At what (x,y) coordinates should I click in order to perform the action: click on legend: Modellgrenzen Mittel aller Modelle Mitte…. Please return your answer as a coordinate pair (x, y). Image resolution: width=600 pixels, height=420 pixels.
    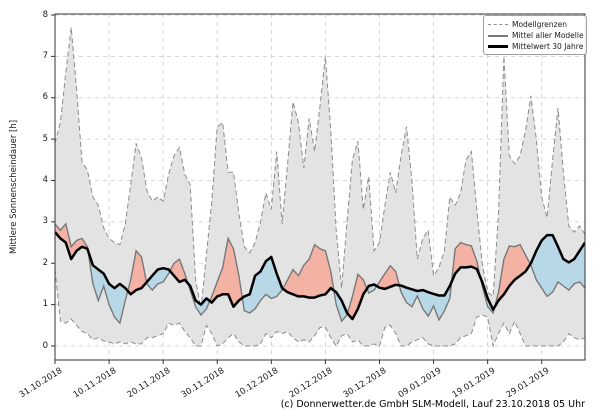
    Looking at the image, I should click on (535, 35).